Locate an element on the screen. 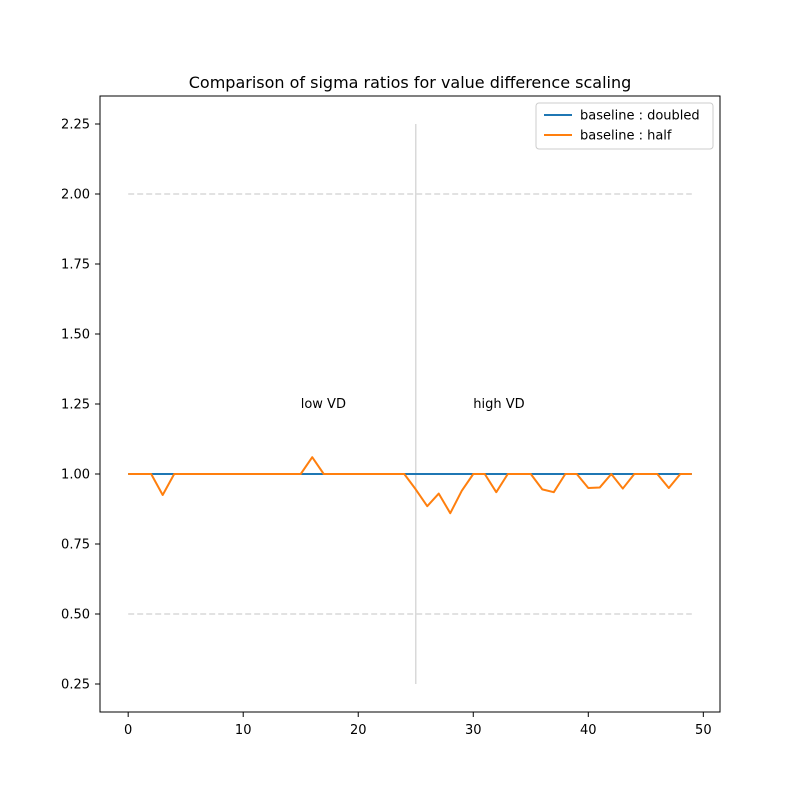 The height and width of the screenshot is (800, 800). y-tick-label: 1.25 is located at coordinates (75, 405).